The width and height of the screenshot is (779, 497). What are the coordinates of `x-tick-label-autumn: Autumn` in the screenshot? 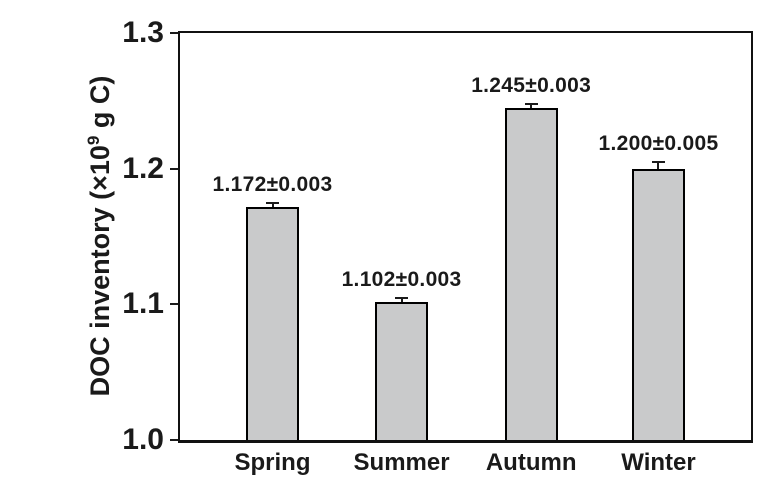 It's located at (531, 462).